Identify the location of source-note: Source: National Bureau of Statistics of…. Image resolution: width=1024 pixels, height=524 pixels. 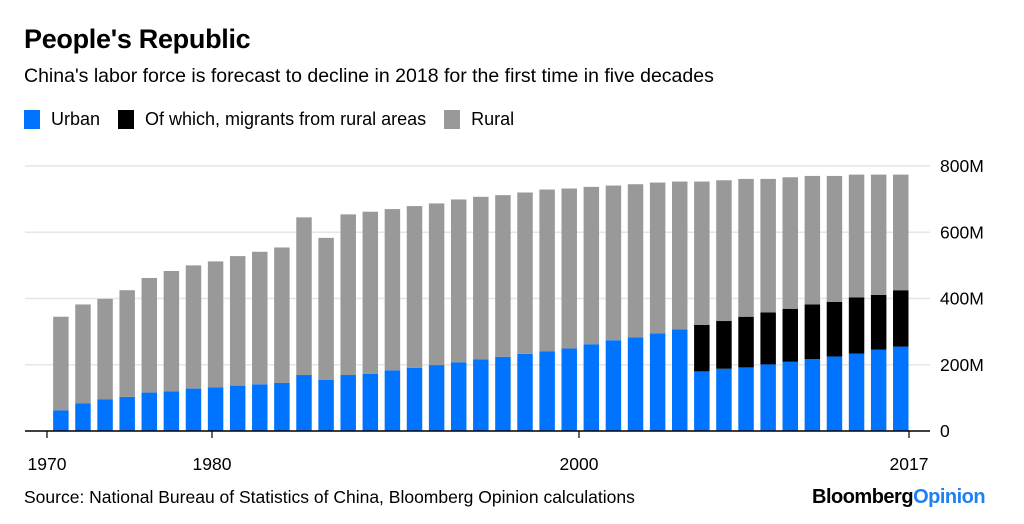
(329, 497).